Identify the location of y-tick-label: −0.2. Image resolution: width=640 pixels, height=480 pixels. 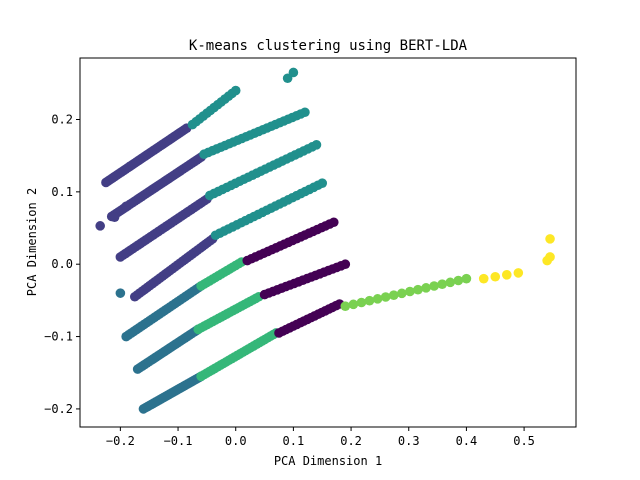
(58, 409).